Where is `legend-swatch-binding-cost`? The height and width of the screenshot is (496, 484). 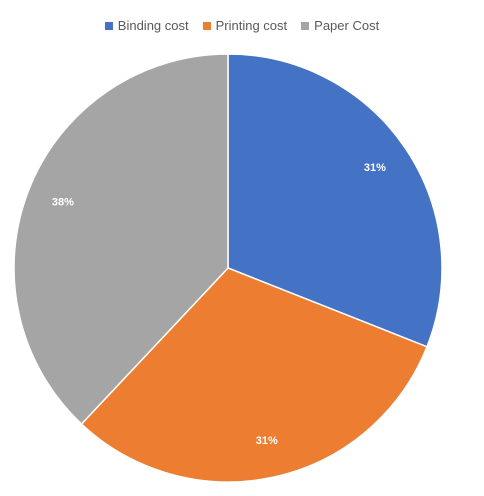
legend-swatch-binding-cost is located at coordinates (108, 25).